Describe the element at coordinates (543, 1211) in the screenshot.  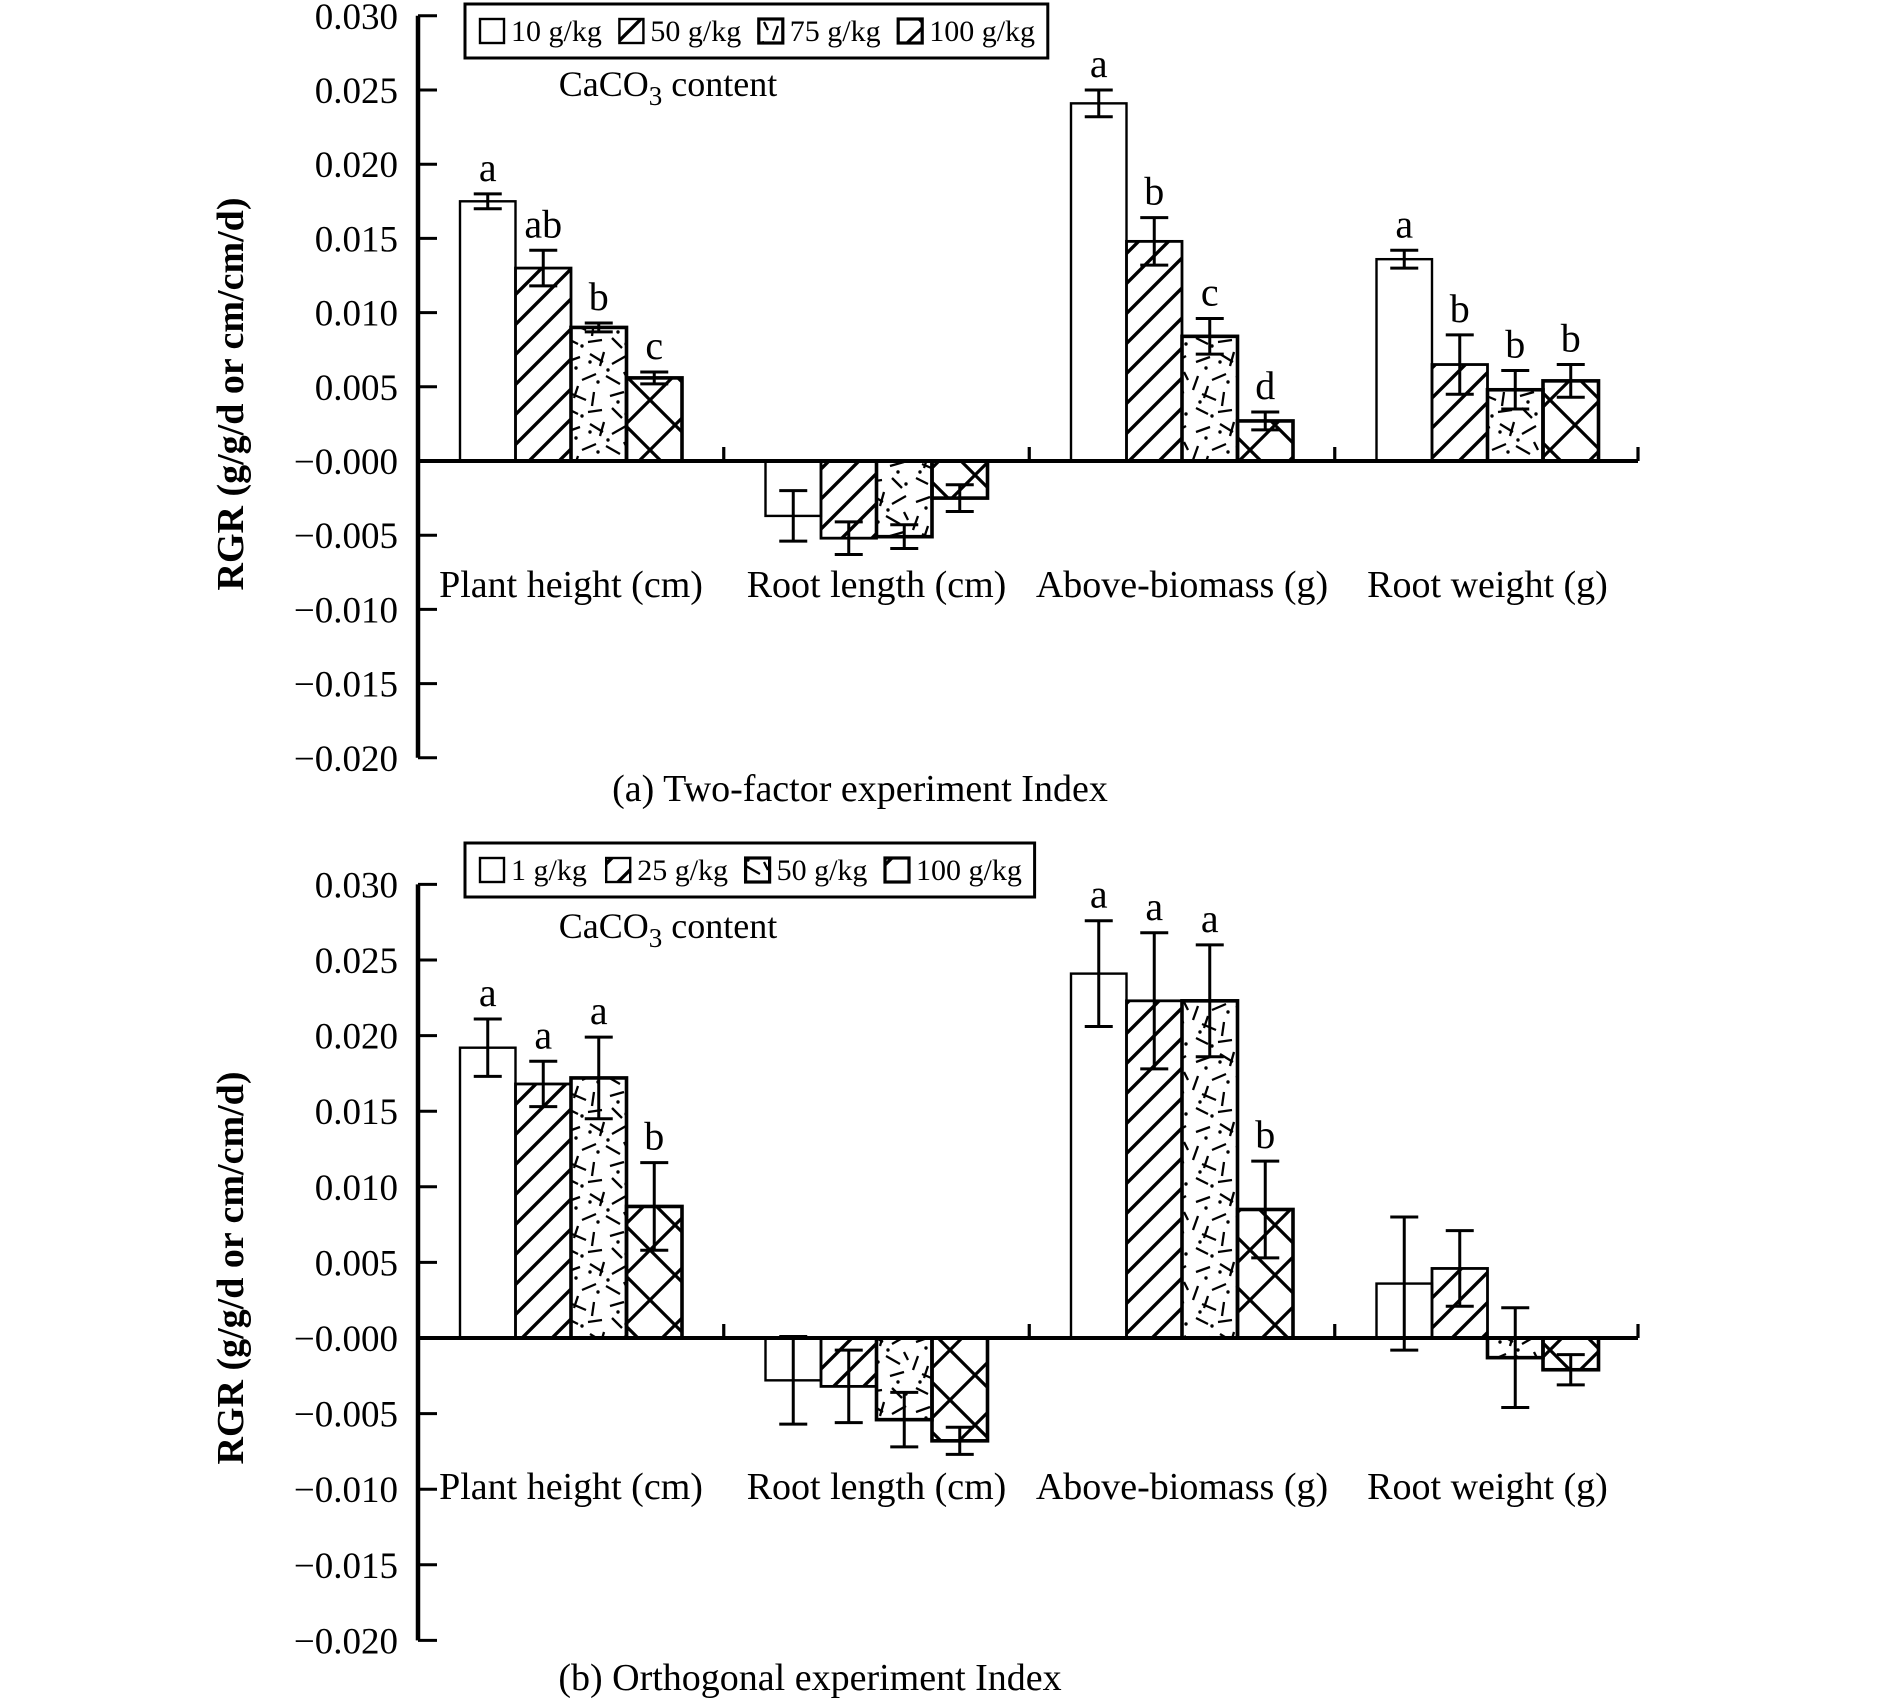
I see `bar-b-25gkg-group1` at that location.